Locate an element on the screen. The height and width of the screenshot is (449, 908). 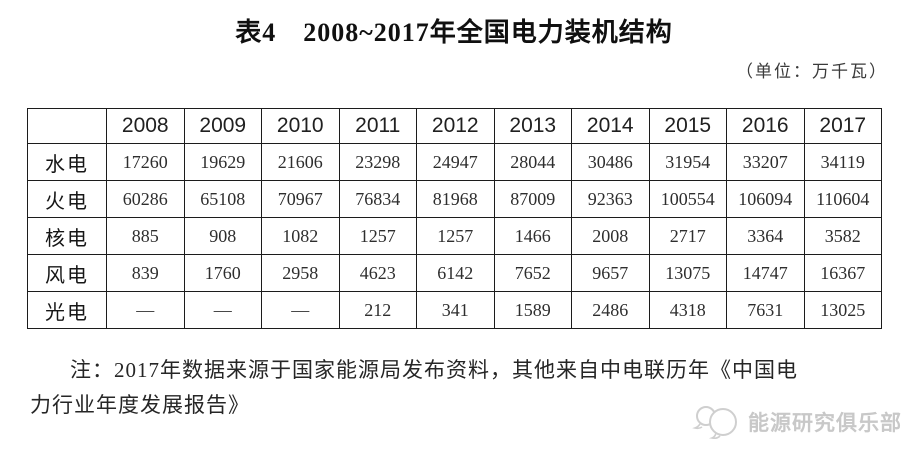
value-cell: 9657 is located at coordinates (610, 273).